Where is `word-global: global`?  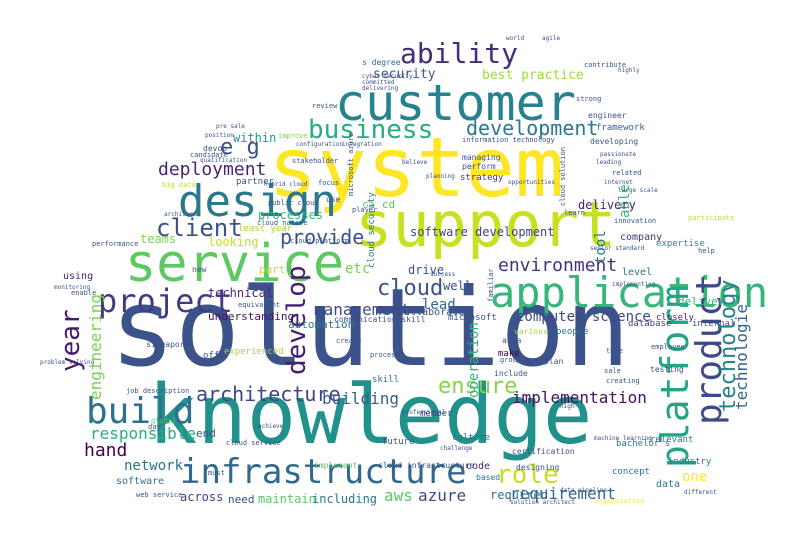
word-global: global is located at coordinates (164, 421).